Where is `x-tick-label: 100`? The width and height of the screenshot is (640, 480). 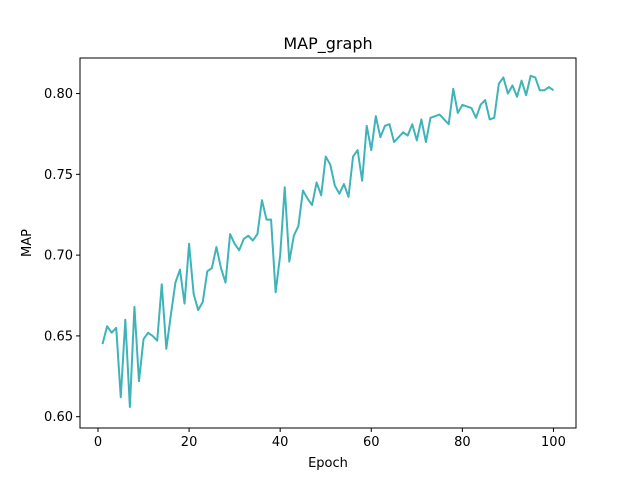
x-tick-label: 100 is located at coordinates (553, 442).